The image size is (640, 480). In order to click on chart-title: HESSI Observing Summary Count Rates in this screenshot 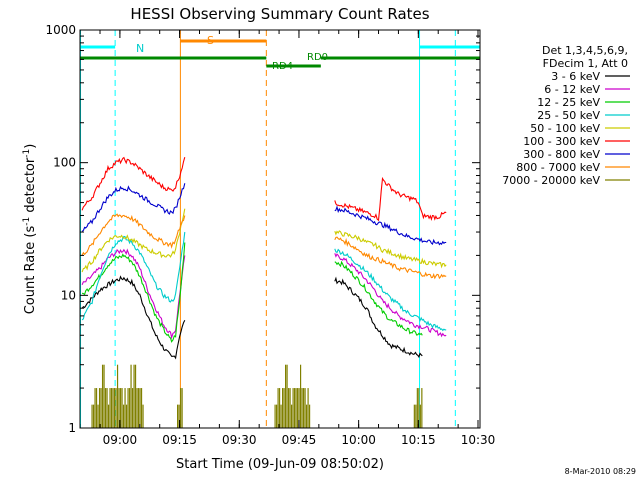, I will do `click(279, 14)`.